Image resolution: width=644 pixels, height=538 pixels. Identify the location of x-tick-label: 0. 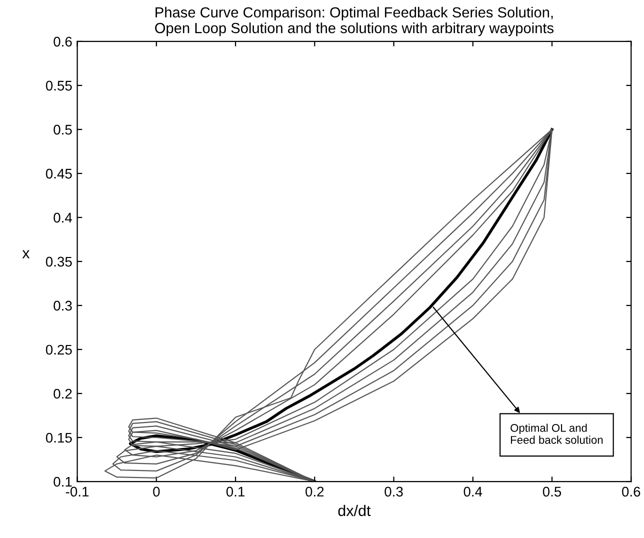
(156, 491).